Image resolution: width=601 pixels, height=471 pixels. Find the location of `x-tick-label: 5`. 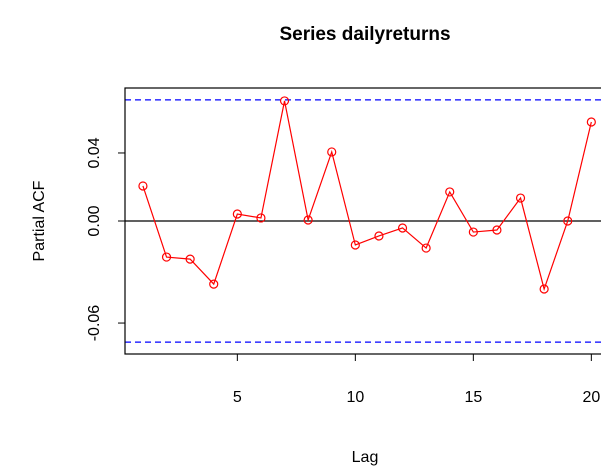

x-tick-label: 5 is located at coordinates (237, 397).